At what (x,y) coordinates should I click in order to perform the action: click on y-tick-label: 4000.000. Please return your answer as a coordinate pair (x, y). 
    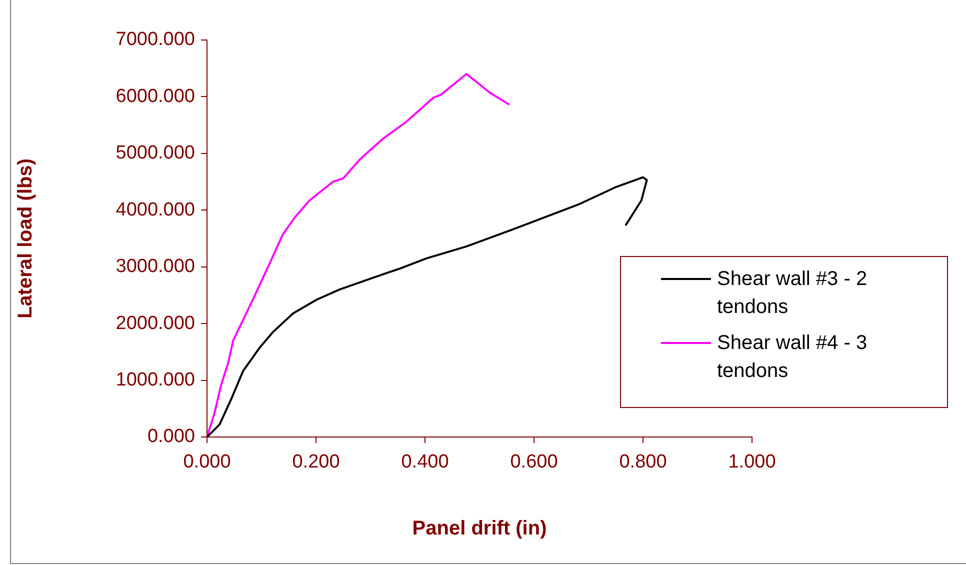
    Looking at the image, I should click on (155, 209).